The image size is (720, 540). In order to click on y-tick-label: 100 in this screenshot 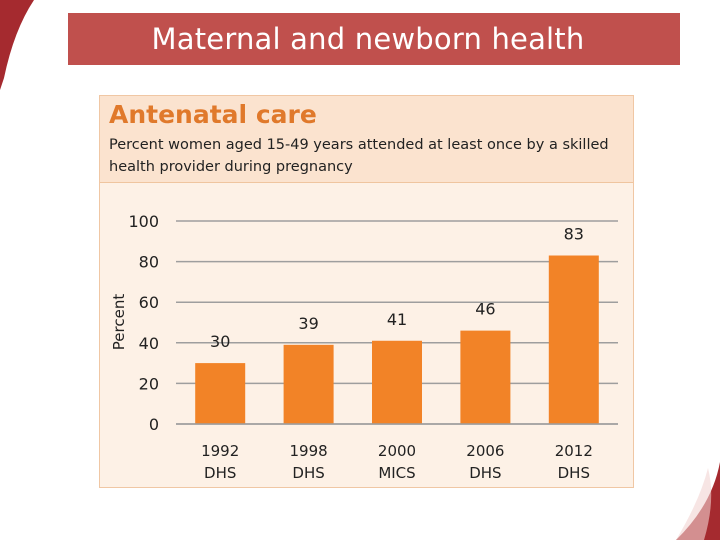, I will do `click(143, 221)`.